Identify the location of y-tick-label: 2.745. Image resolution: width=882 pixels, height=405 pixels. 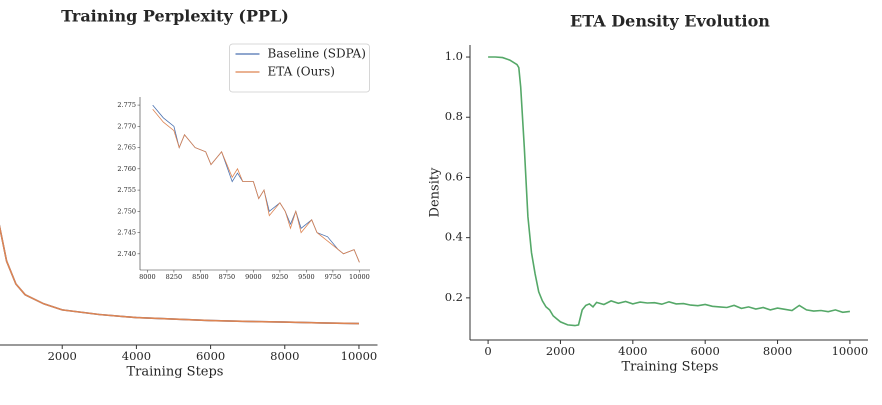
(126, 233).